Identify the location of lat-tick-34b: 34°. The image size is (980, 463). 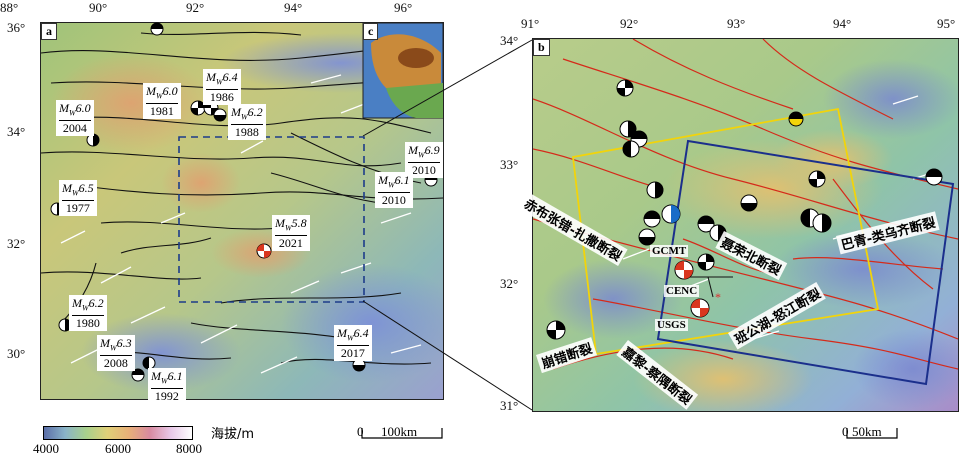
(509, 40).